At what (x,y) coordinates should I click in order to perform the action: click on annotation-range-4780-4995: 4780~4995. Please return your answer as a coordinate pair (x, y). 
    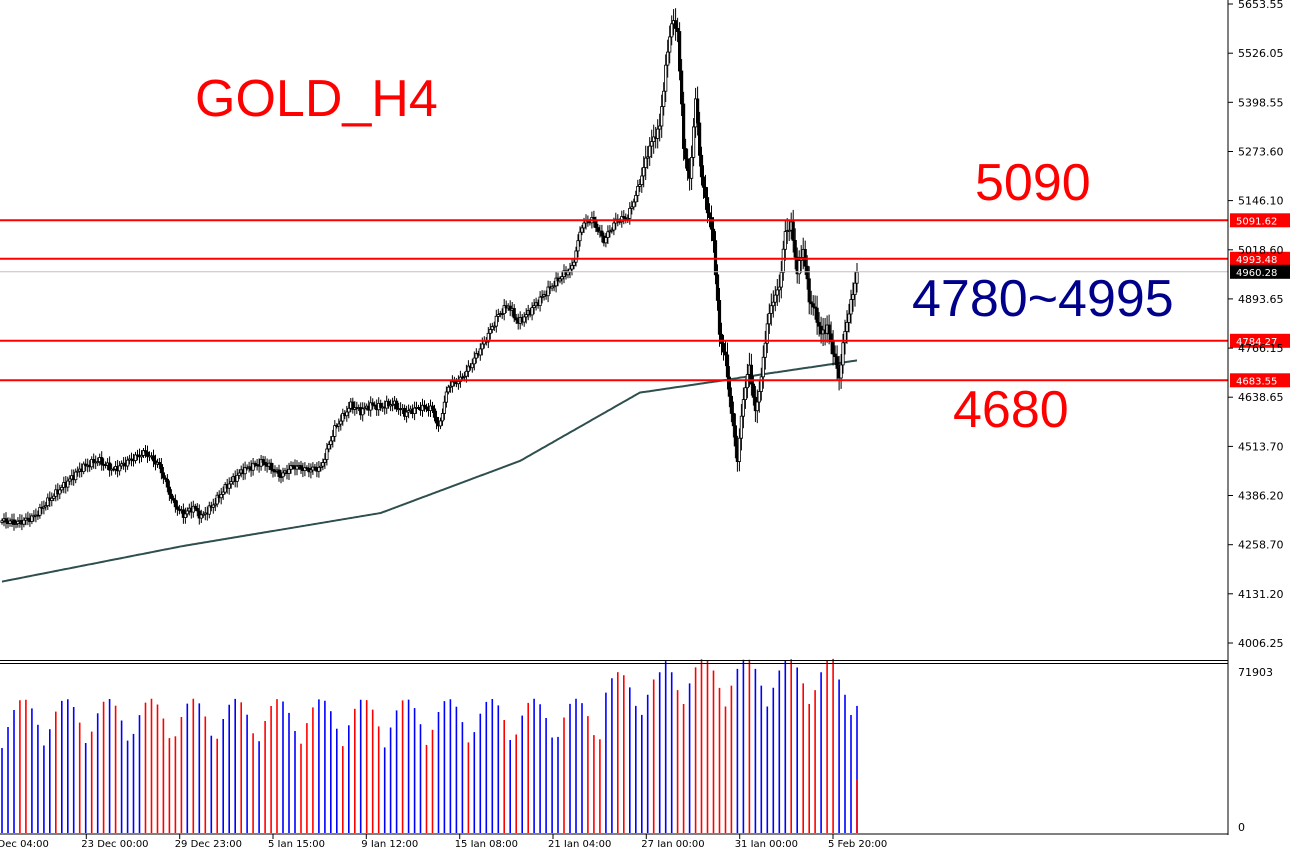
    Looking at the image, I should click on (1043, 299).